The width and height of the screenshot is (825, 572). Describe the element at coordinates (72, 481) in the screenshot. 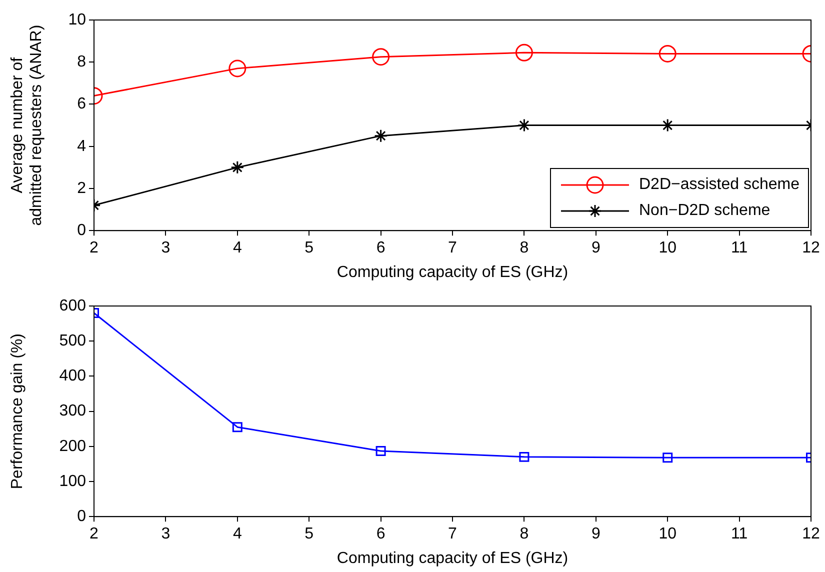

I see `y-tick-label: 100` at that location.